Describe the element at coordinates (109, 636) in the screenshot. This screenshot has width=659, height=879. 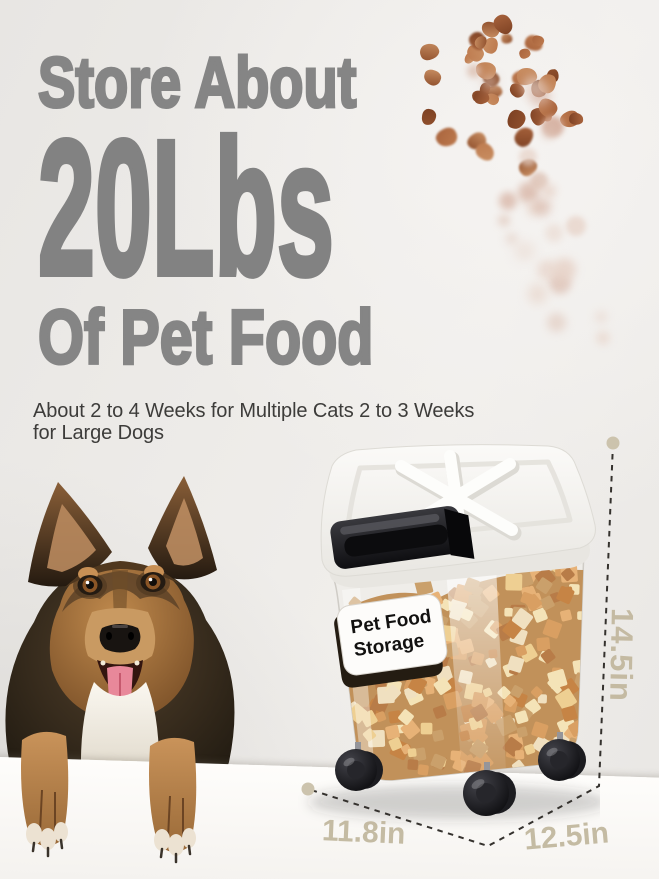
I see `dog-nostril-left` at that location.